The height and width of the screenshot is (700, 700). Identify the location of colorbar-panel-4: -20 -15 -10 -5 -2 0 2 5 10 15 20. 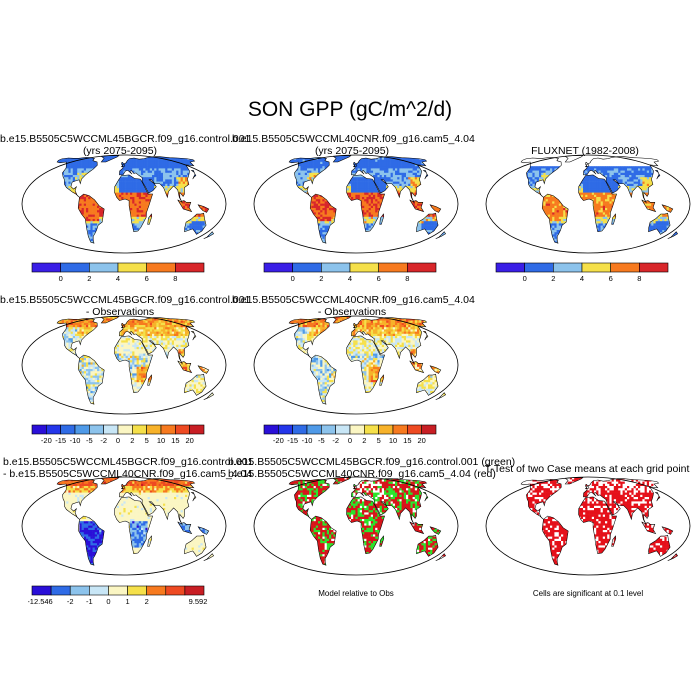
(118, 434).